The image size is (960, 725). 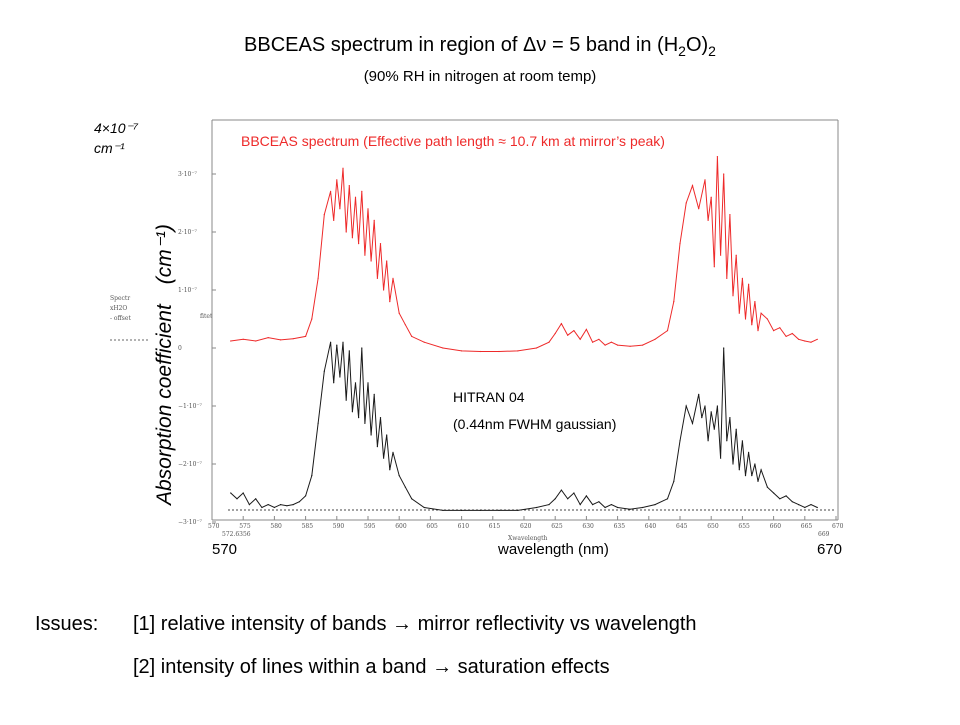 What do you see at coordinates (588, 526) in the screenshot?
I see `x-tick-label: 630` at bounding box center [588, 526].